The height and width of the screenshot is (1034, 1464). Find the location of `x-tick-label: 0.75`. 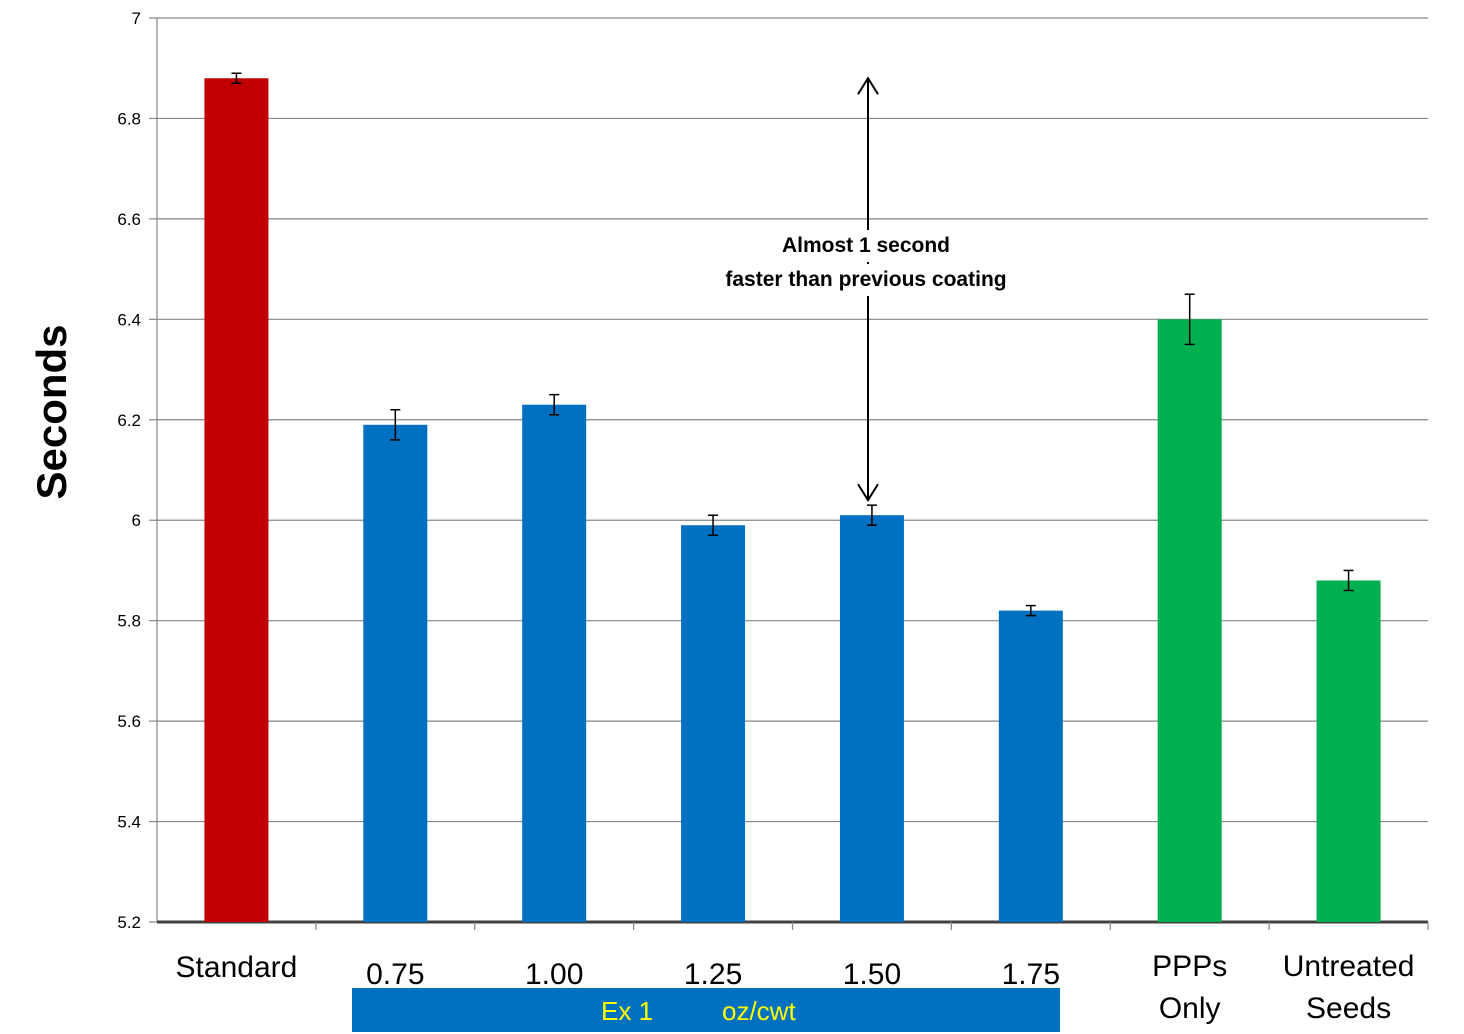

x-tick-label: 0.75 is located at coordinates (395, 974).